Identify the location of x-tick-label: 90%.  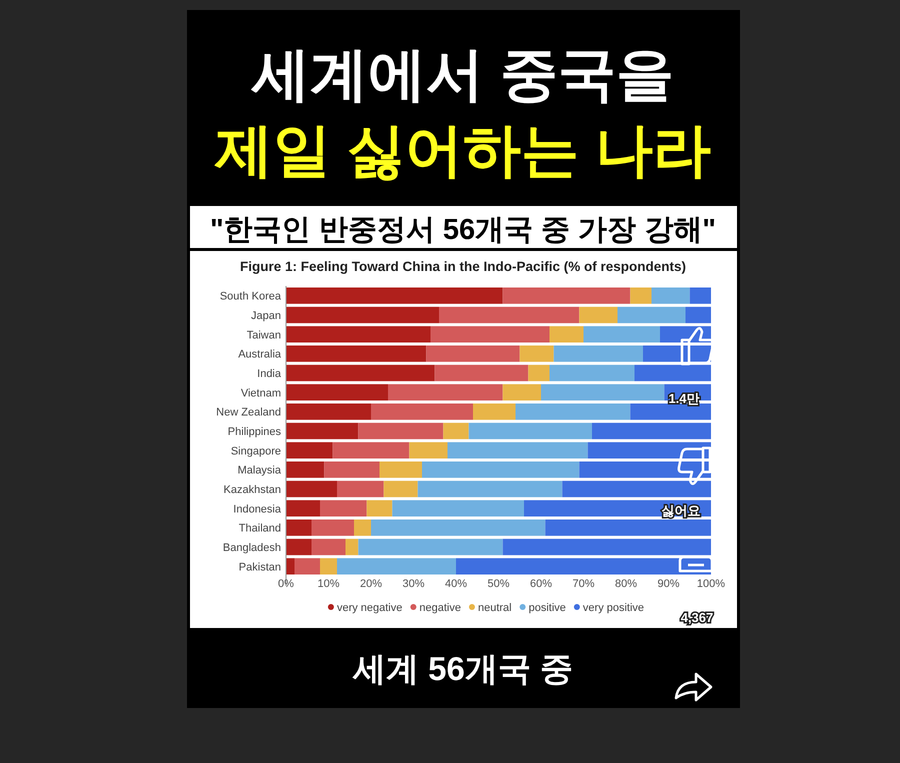
(668, 584).